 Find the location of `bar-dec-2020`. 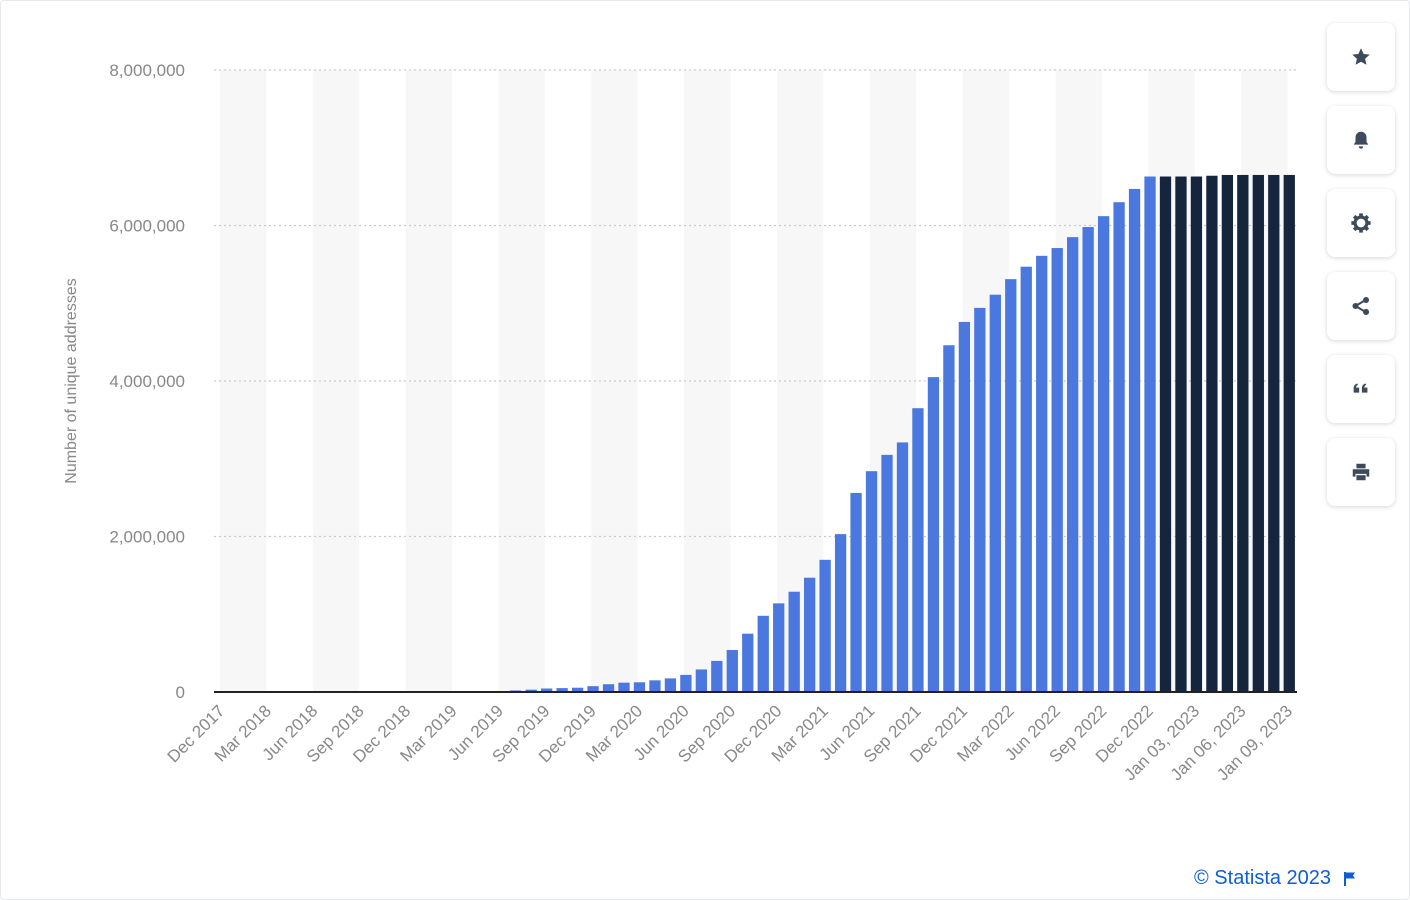

bar-dec-2020 is located at coordinates (779, 647).